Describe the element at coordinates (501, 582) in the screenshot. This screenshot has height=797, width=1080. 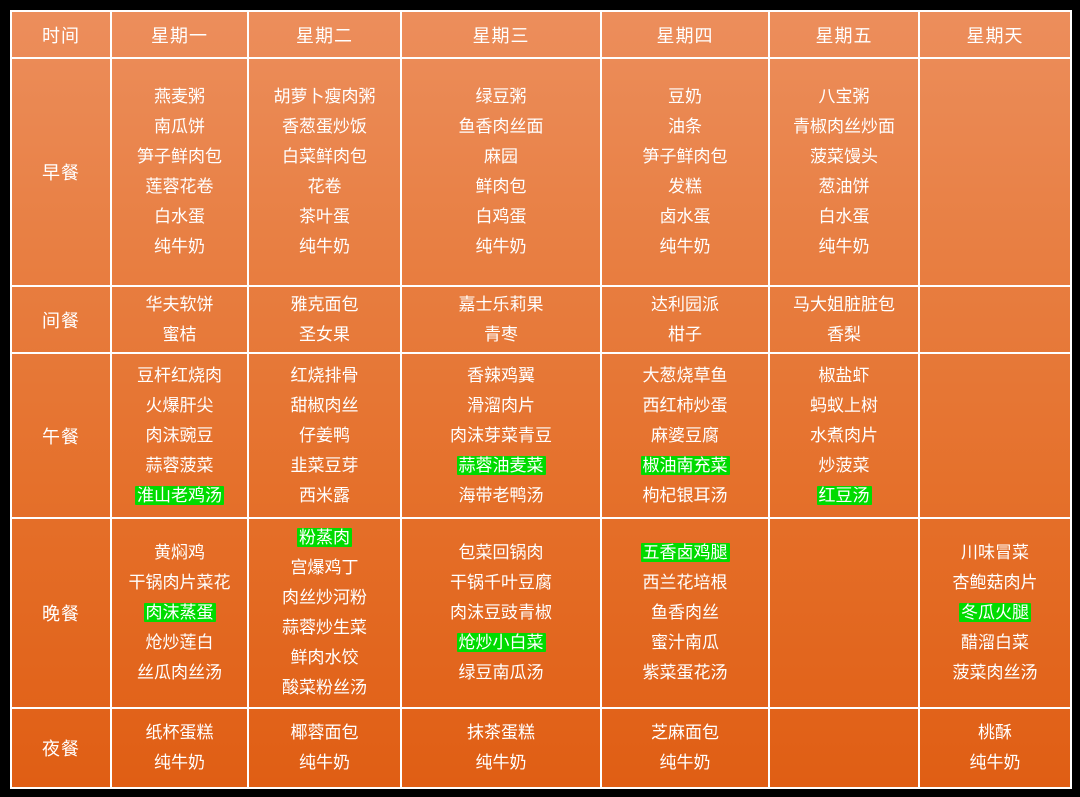
I see `menu-item-text: 干锅千叶豆腐` at that location.